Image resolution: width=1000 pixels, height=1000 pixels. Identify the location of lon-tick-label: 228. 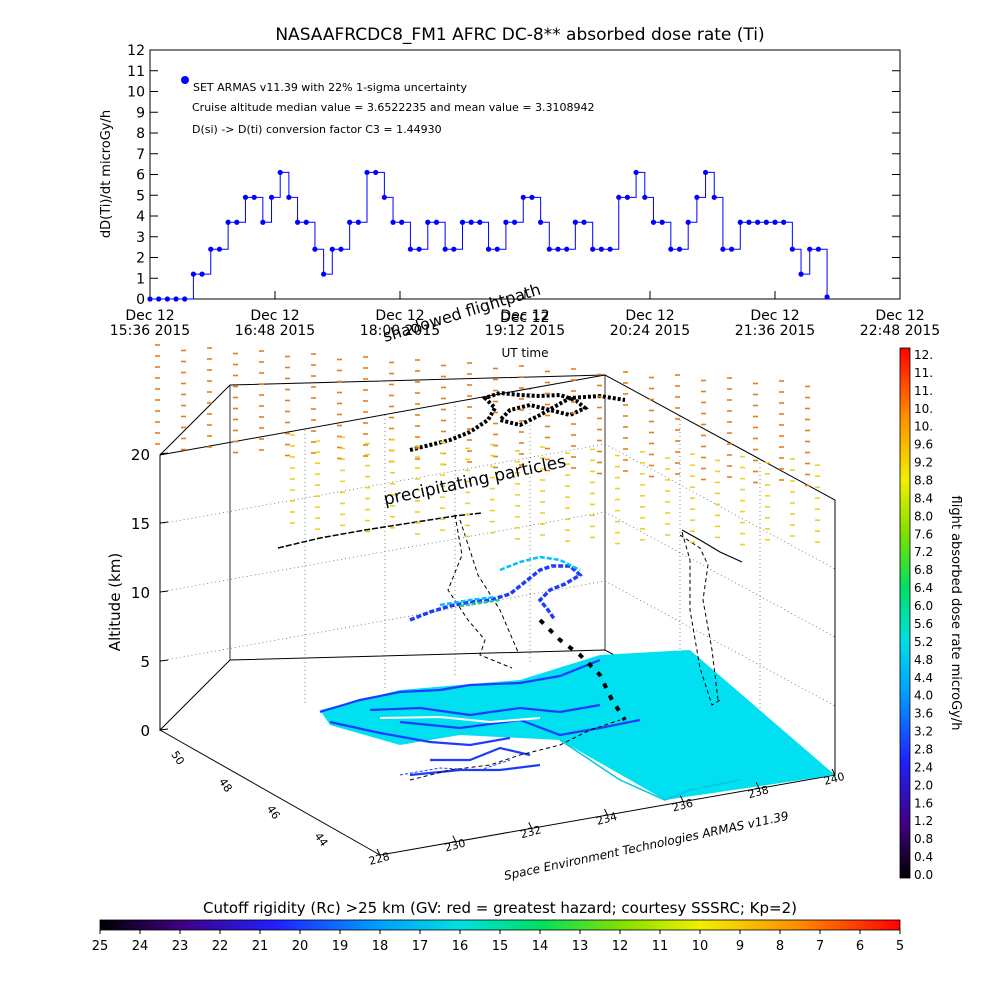
(379, 859).